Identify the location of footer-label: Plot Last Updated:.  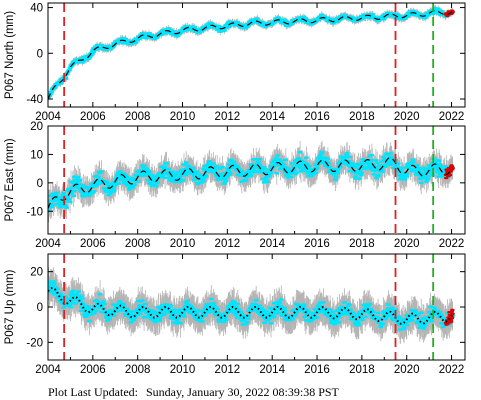
(93, 392).